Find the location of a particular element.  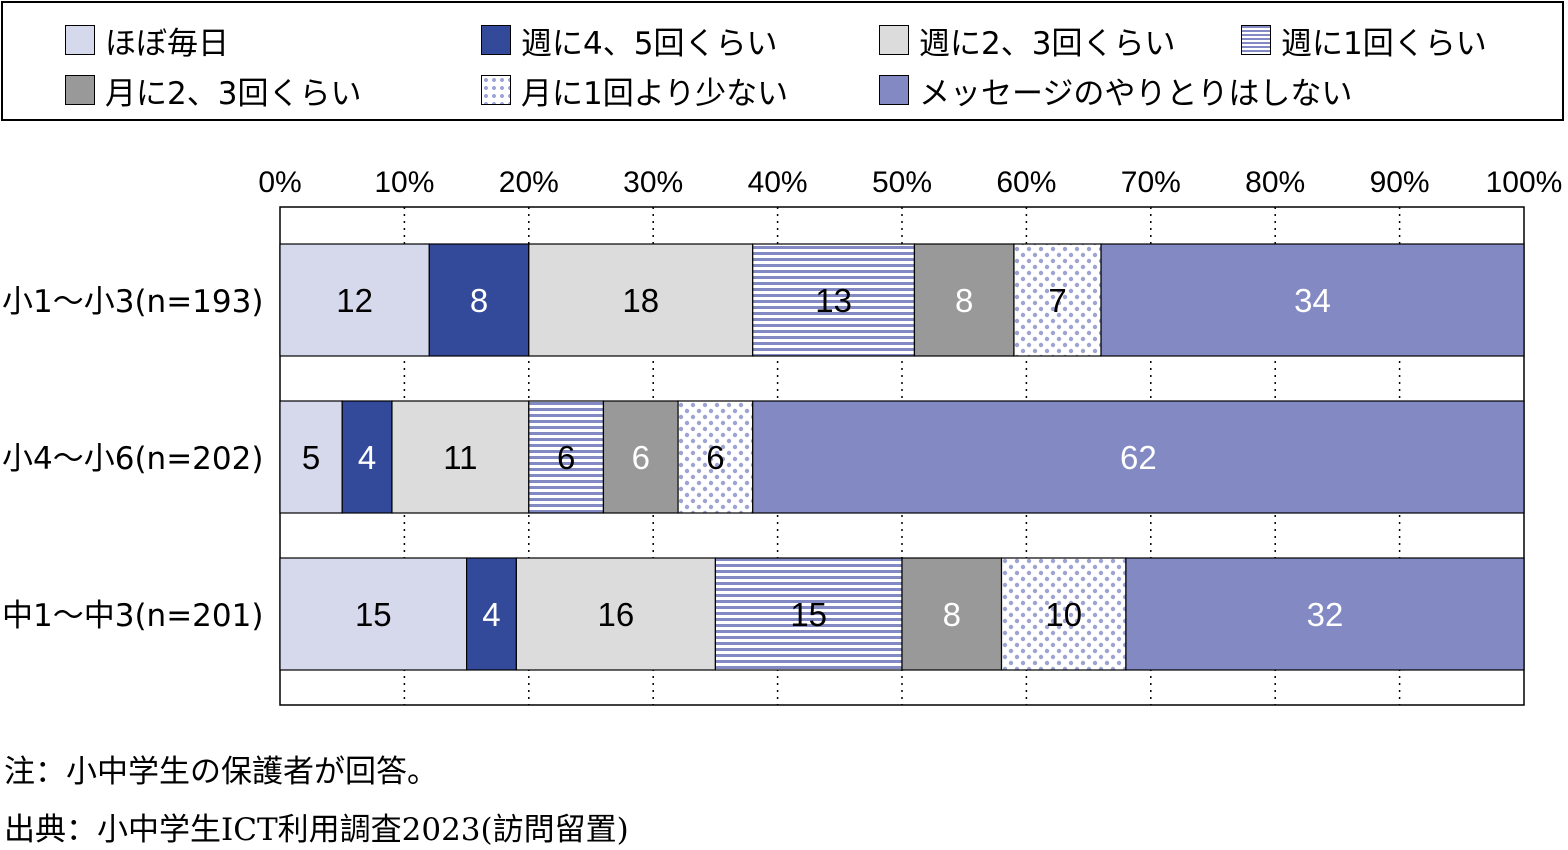

data-label: 13 is located at coordinates (833, 300).